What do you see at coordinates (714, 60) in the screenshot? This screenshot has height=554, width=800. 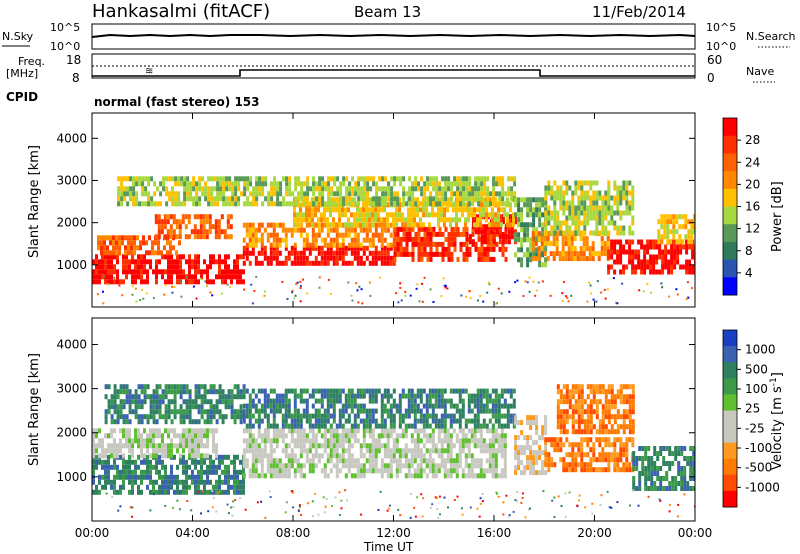 I see `freq-right-tick-top: 60` at bounding box center [714, 60].